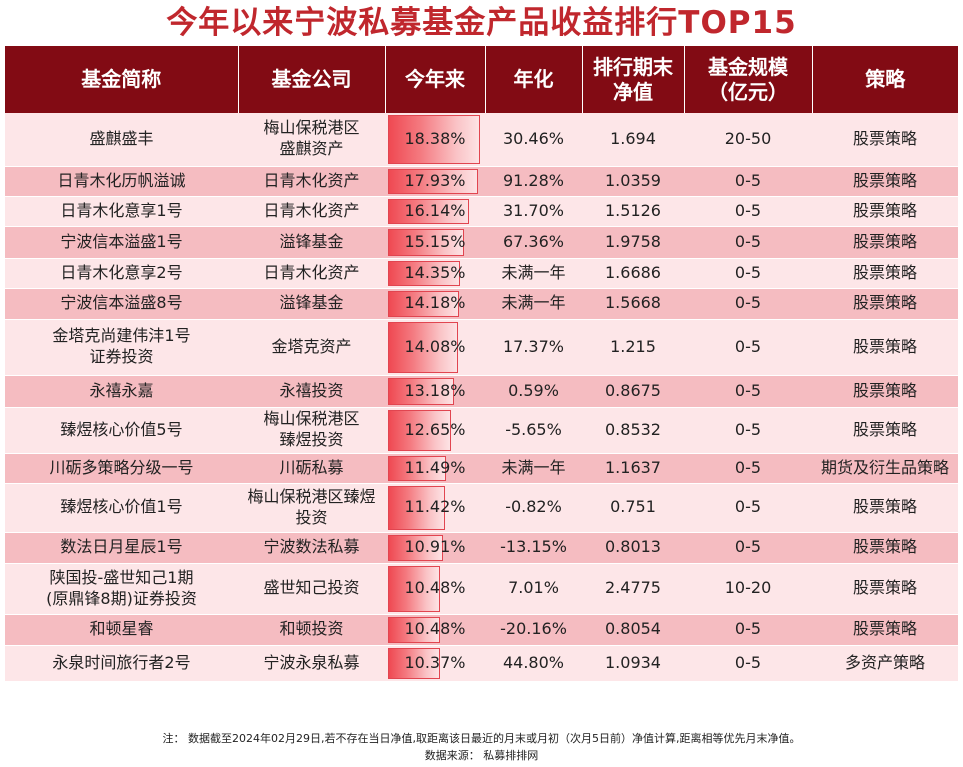 This screenshot has width=963, height=767. Describe the element at coordinates (481, 211) in the screenshot. I see `table-row: 日青木化意享1号 日青木化资产 16.14% 31.70% 1.5126 0-5 股票策略` at that location.